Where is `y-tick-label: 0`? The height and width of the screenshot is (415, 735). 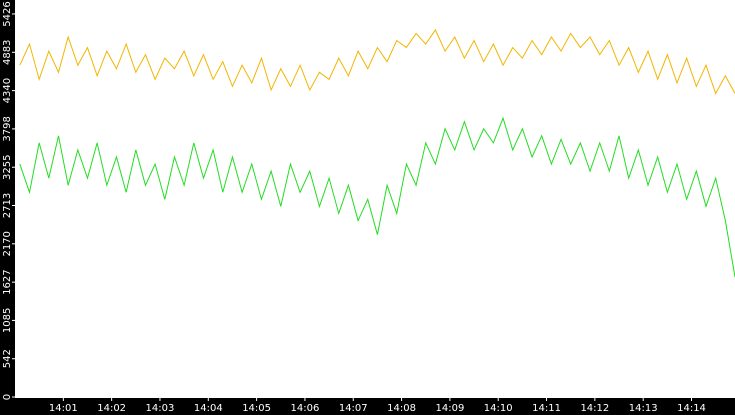
y-tick-label: 0 is located at coordinates (7, 397).